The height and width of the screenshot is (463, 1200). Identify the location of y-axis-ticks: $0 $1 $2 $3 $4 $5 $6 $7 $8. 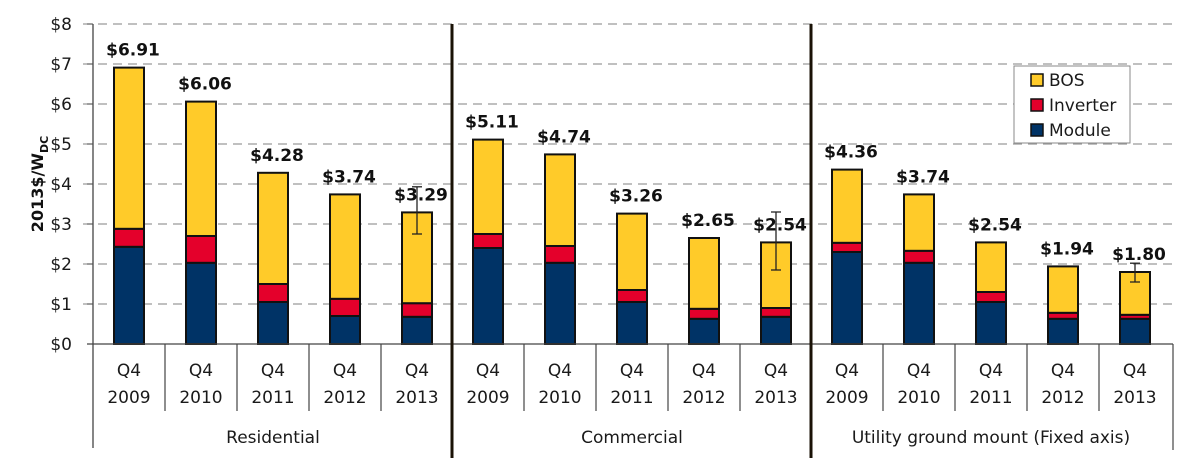
(71, 185).